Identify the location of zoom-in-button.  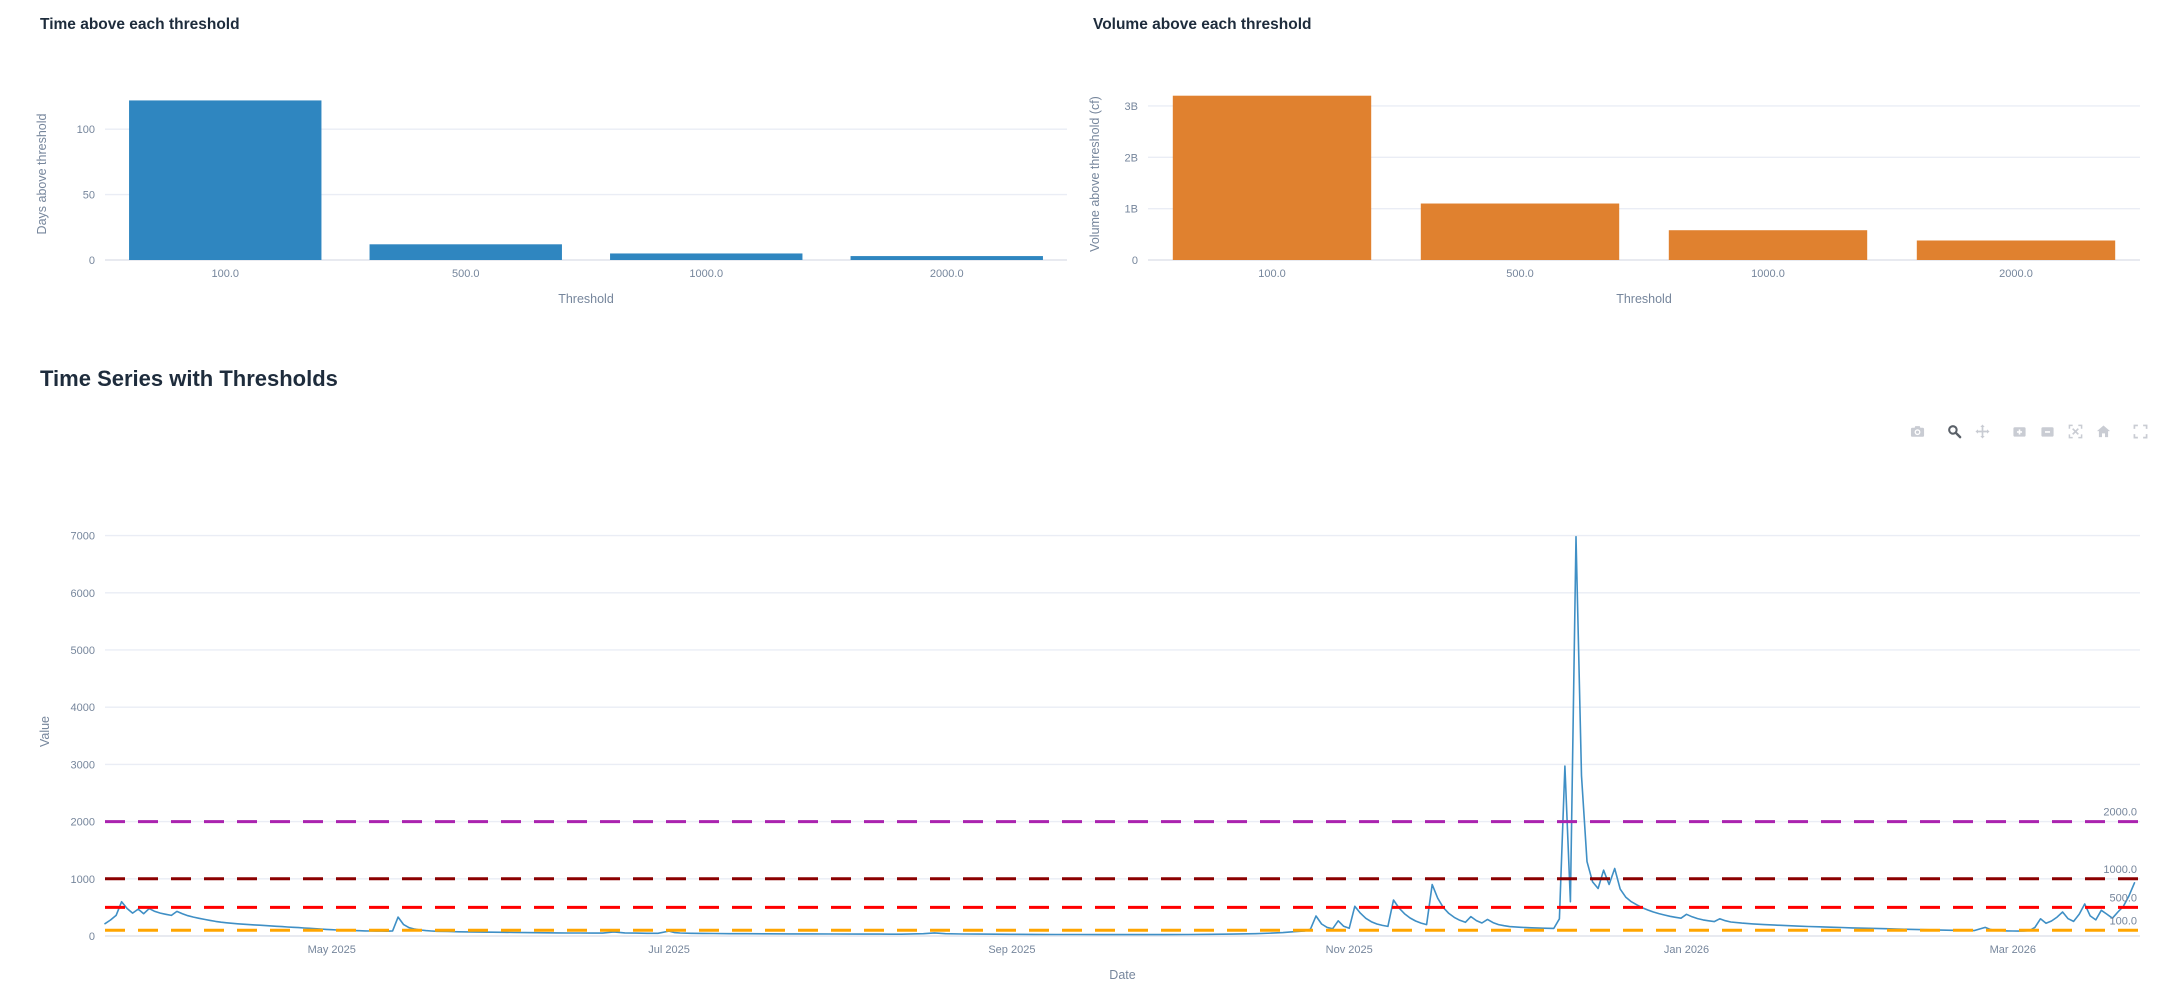
(2019, 431).